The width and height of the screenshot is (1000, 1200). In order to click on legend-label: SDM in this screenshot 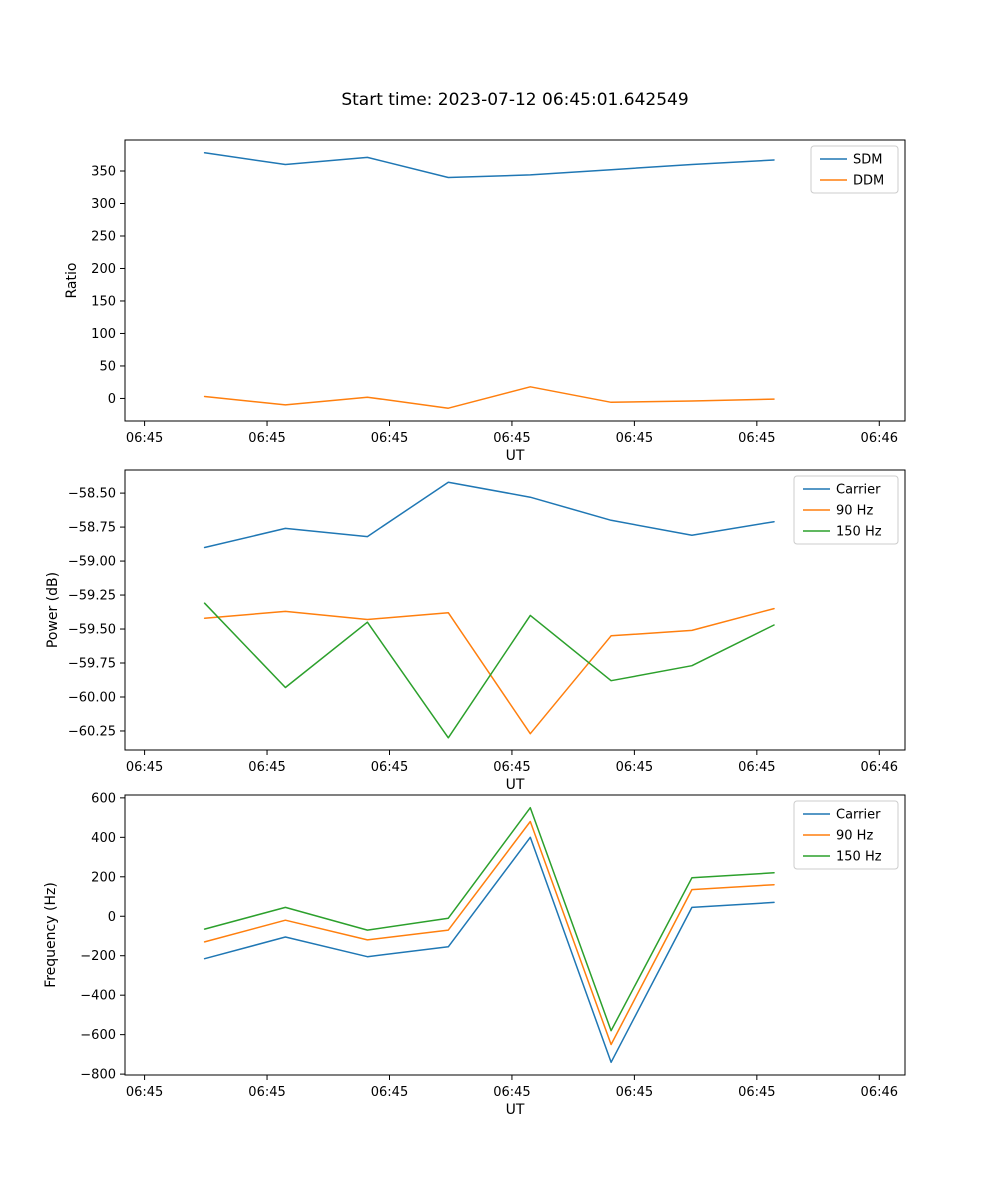, I will do `click(867, 160)`.